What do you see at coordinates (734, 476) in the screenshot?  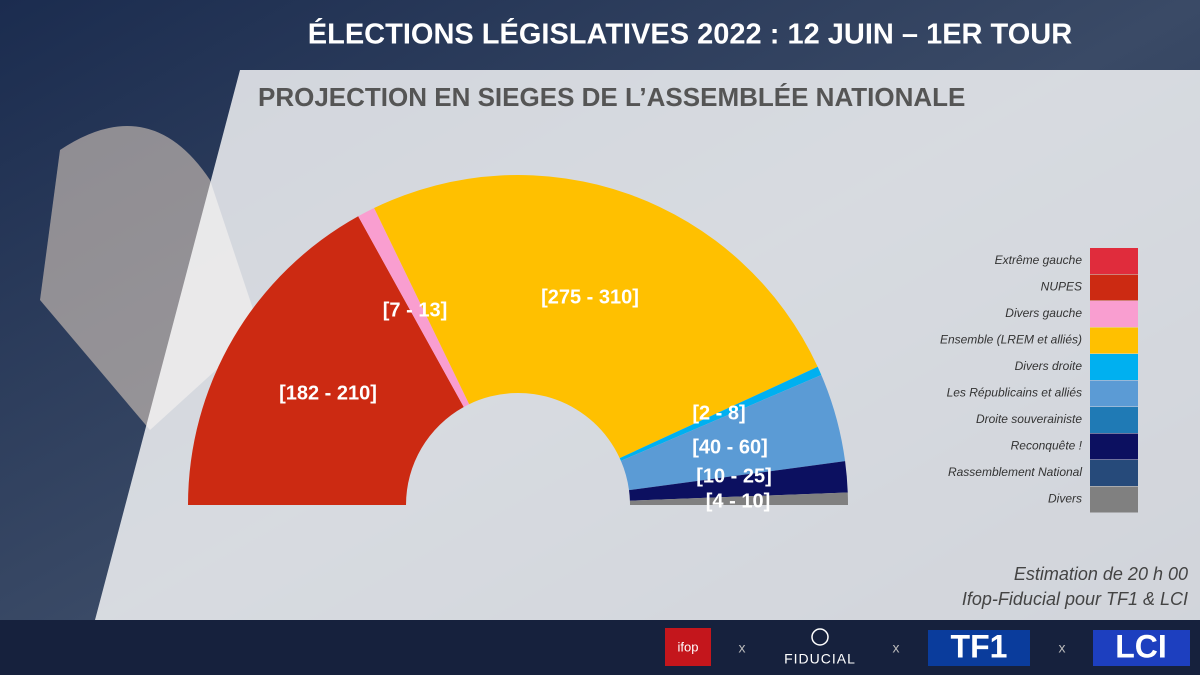 I see `seat-label: [10 - 25]` at bounding box center [734, 476].